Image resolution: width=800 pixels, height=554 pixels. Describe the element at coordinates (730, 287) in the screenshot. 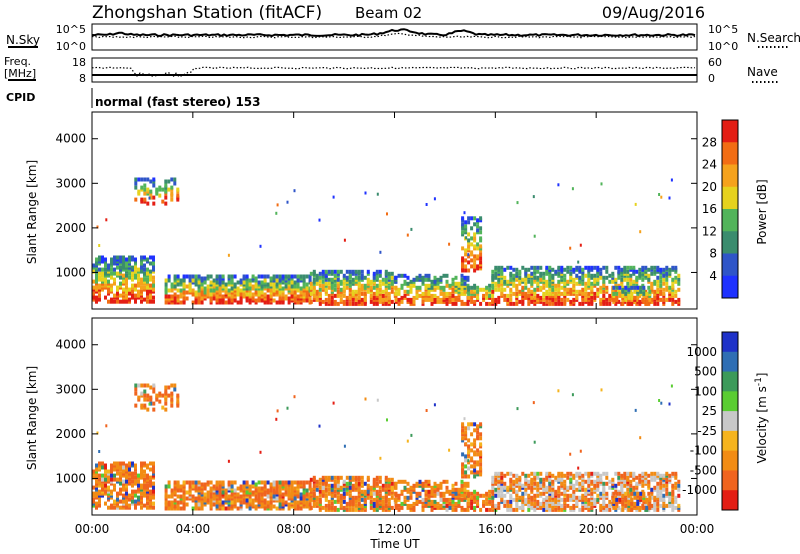

I see `colorbar-swatch` at that location.